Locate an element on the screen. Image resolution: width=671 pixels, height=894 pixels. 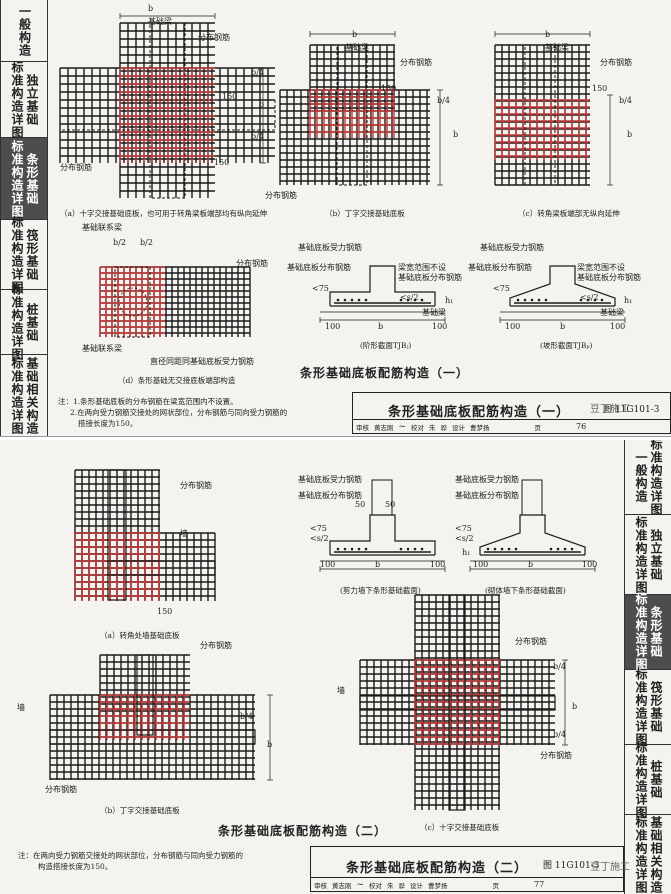
dim-100-l2: 100 is located at coordinates (513, 326).